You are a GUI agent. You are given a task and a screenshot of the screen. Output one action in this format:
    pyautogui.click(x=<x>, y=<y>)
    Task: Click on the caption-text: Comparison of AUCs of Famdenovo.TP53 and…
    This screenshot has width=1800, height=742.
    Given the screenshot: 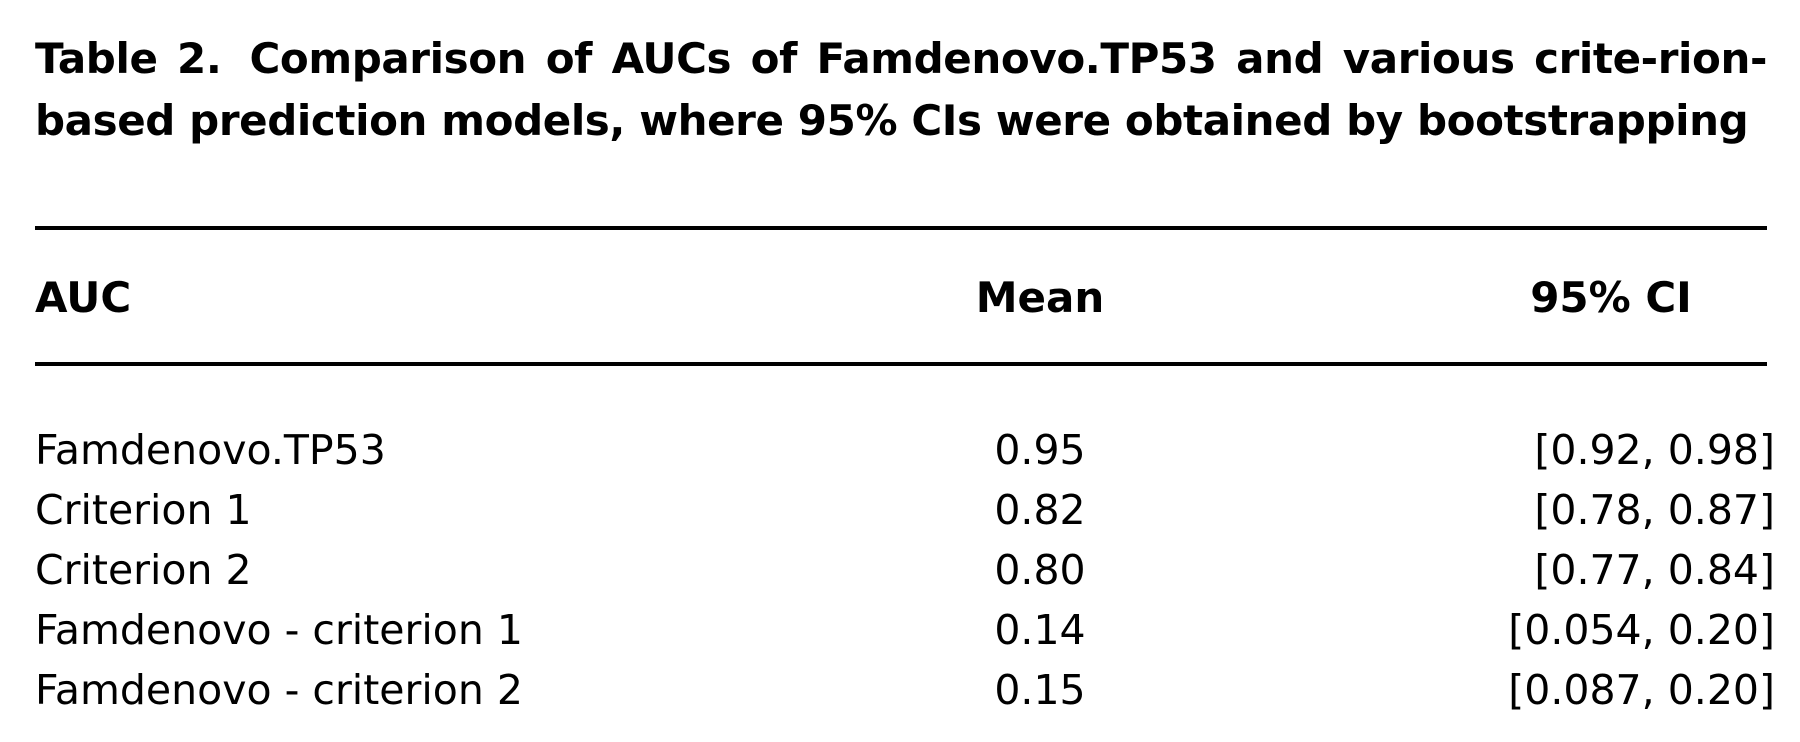 What is the action you would take?
    pyautogui.click(x=901, y=89)
    